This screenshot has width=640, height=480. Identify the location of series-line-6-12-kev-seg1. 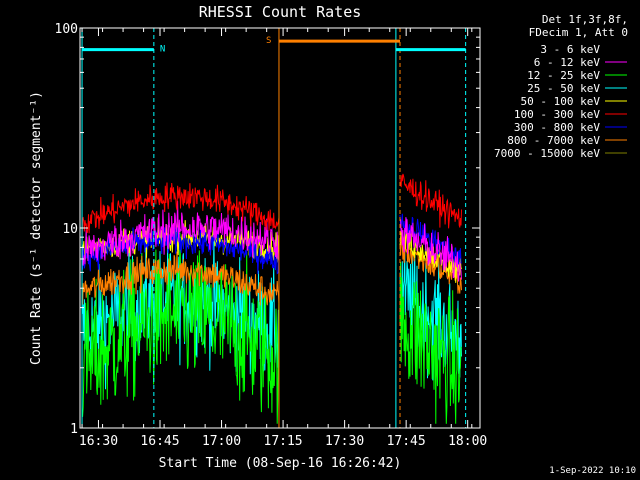
(180, 233).